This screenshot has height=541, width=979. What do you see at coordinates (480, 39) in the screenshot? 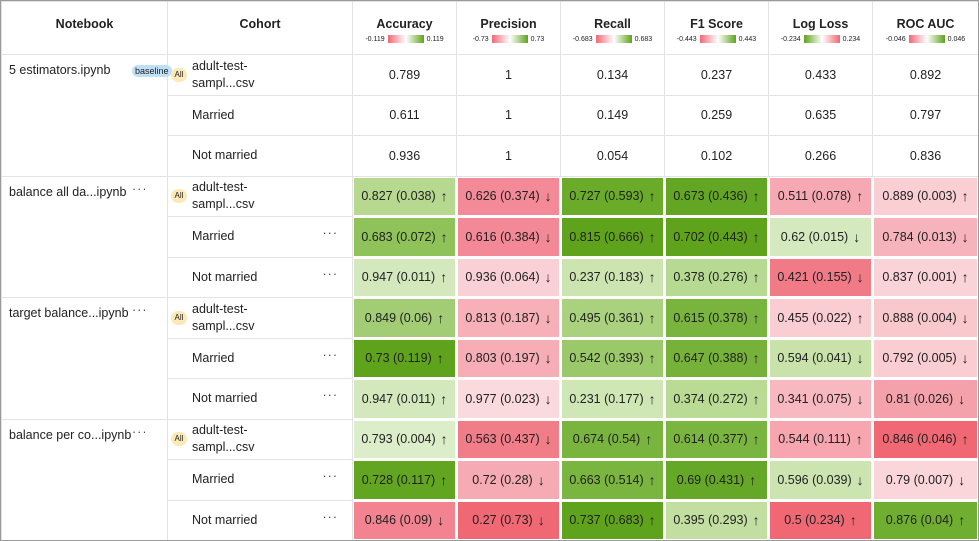
I see `legend-min: -0.73` at bounding box center [480, 39].